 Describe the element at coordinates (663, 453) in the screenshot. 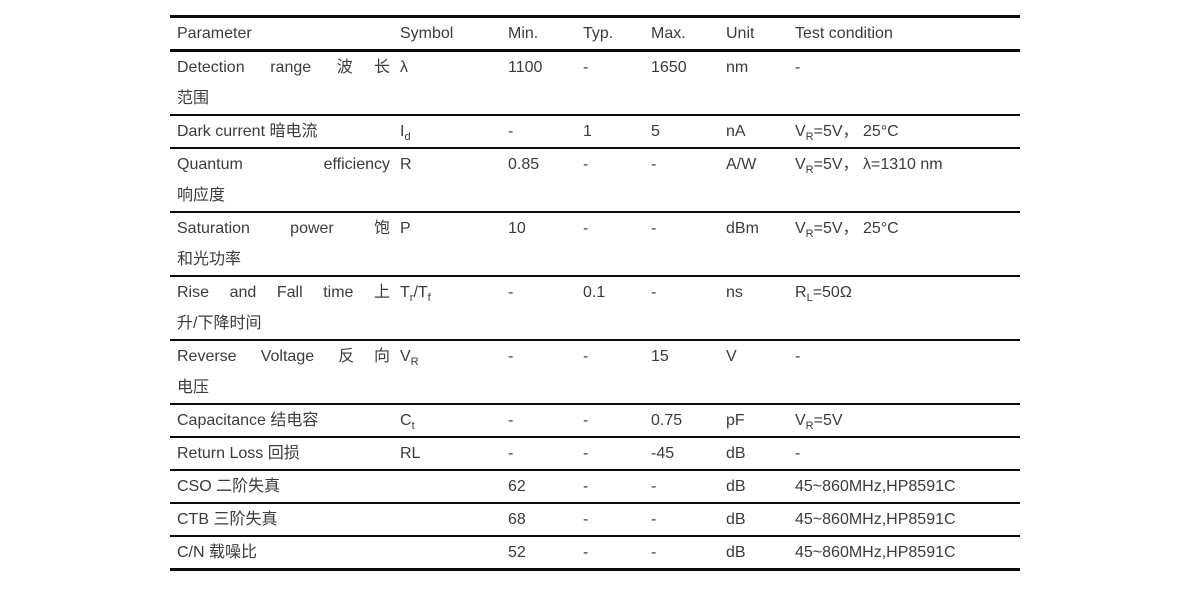

I see `max-cell: -45` at that location.